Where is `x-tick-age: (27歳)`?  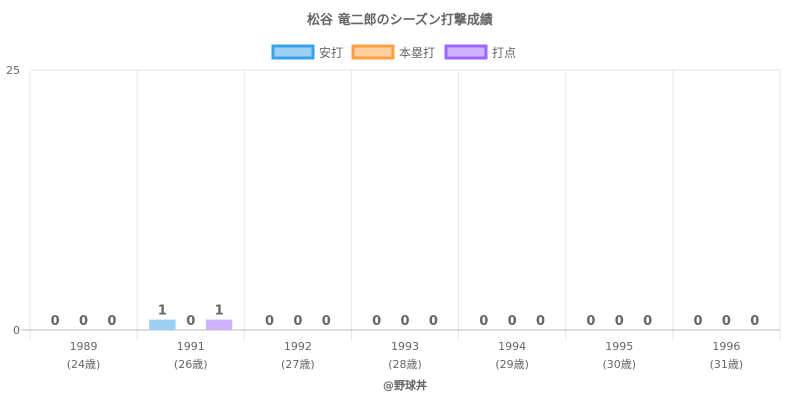
x-tick-age: (27歳) is located at coordinates (298, 364).